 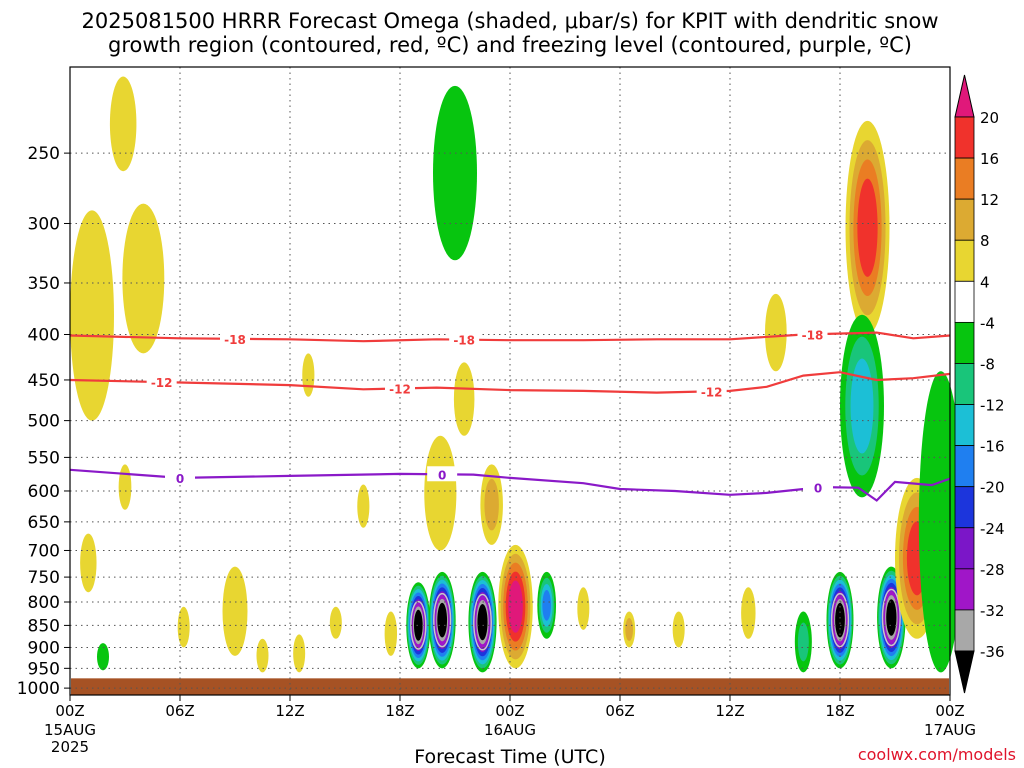 What do you see at coordinates (44, 422) in the screenshot?
I see `y-tick-label: 500` at bounding box center [44, 422].